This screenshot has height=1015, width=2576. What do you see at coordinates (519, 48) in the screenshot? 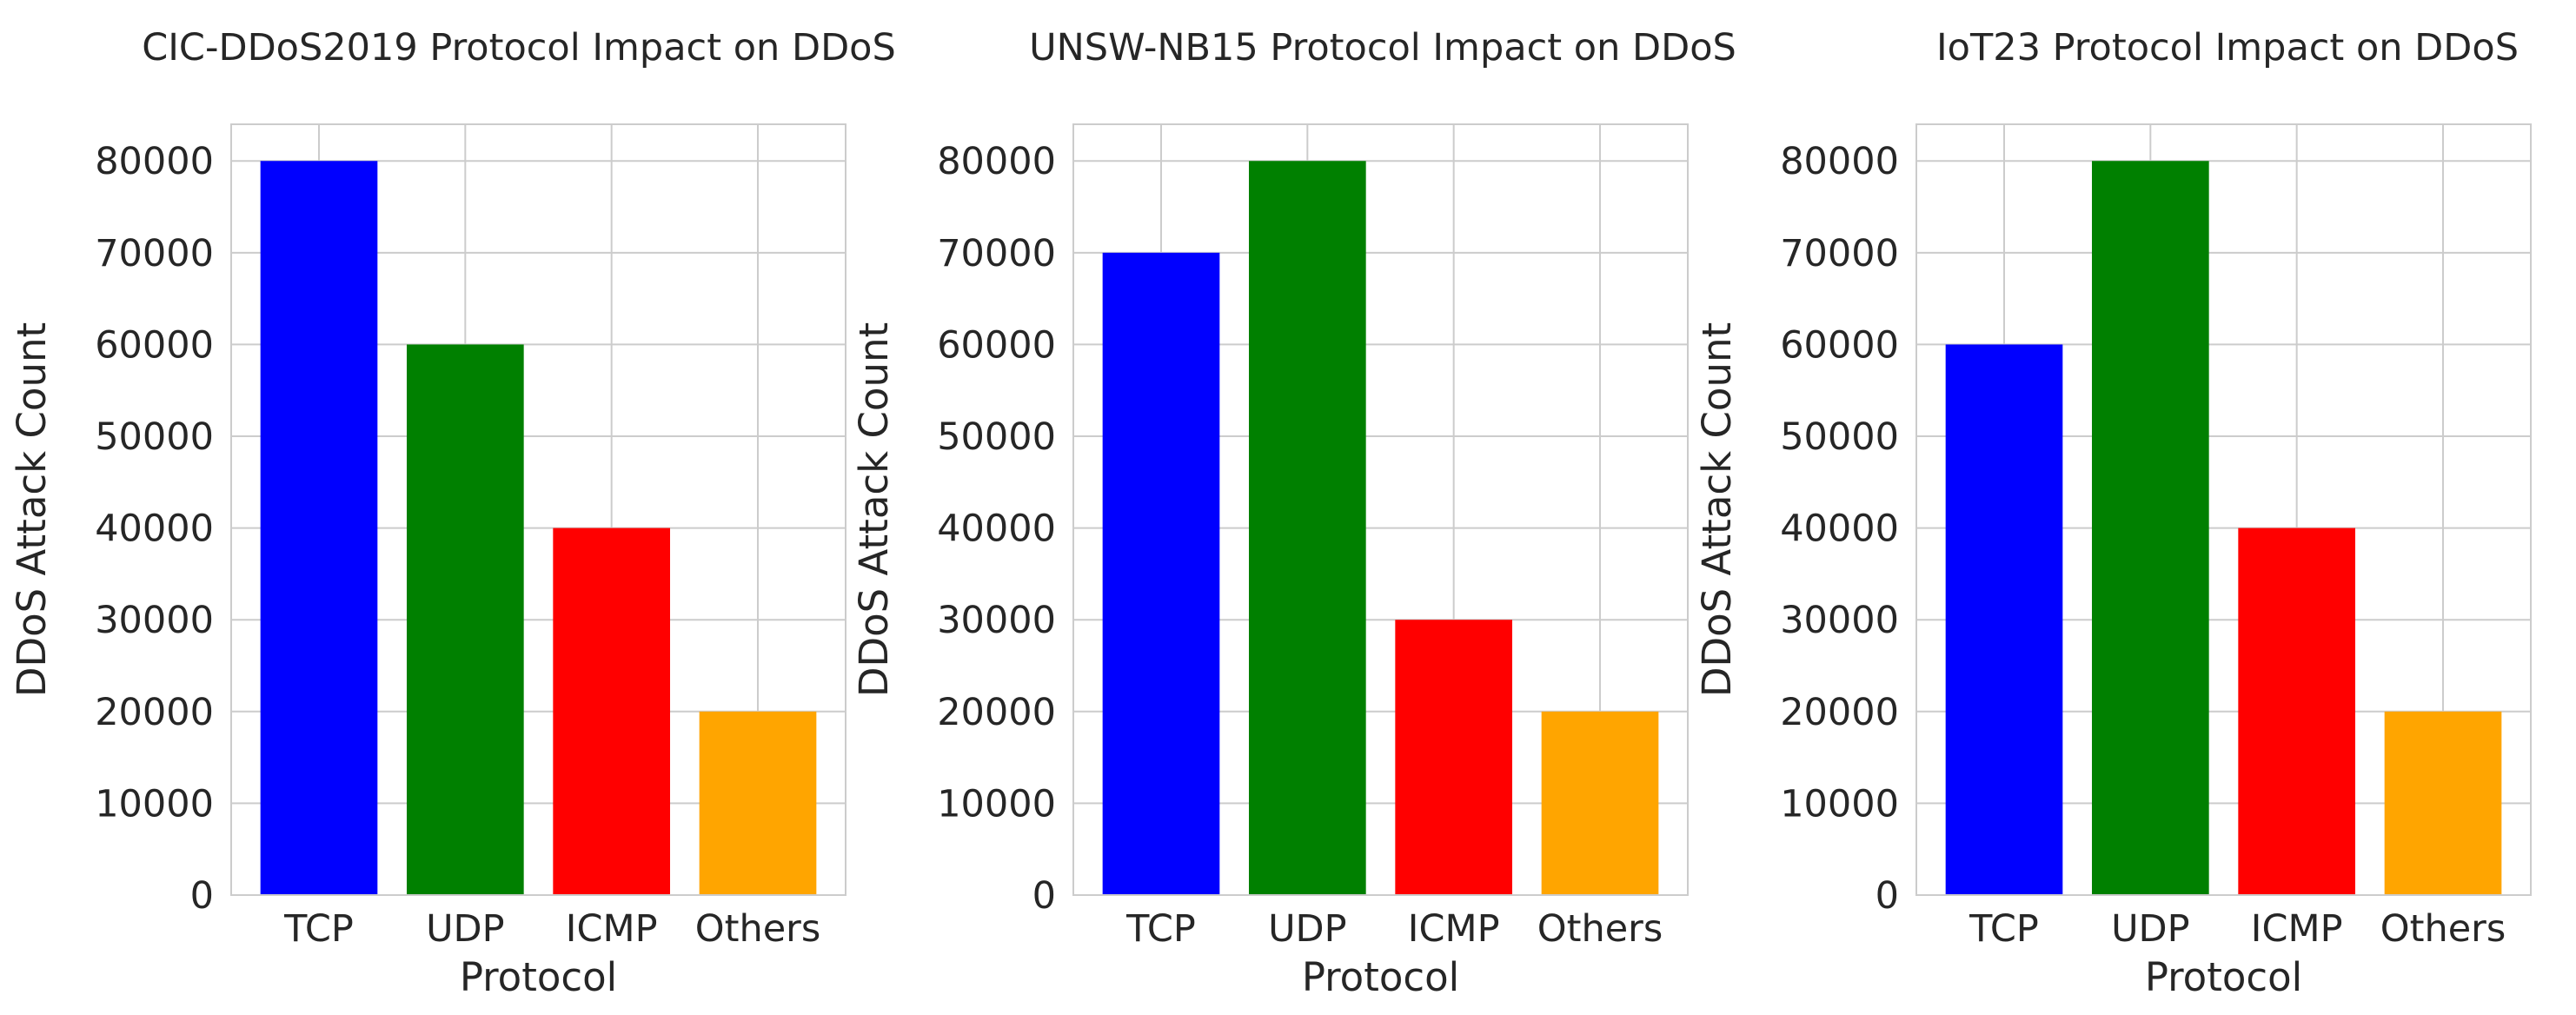
I see `chart-title: CIC-DDoS2019 Protocol Impact on DDoS` at bounding box center [519, 48].